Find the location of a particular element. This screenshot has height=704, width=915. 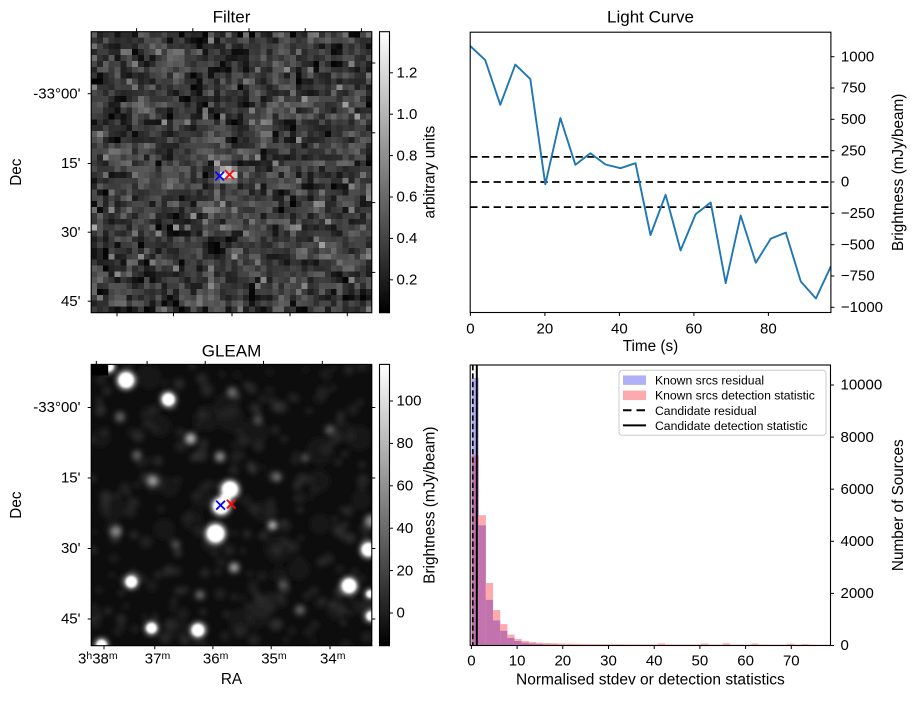

svg-text: 750 is located at coordinates (853, 88).